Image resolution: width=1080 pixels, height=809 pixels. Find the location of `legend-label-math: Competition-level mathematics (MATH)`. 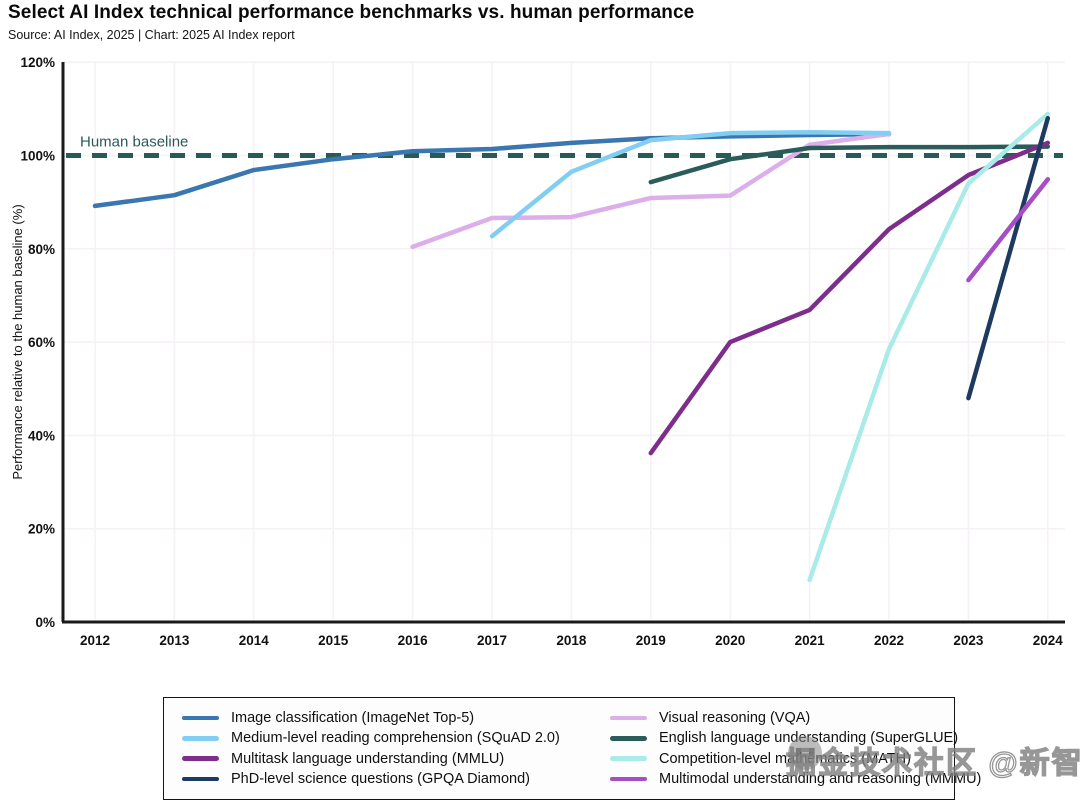

legend-label-math: Competition-level mathematics (MATH) is located at coordinates (785, 758).